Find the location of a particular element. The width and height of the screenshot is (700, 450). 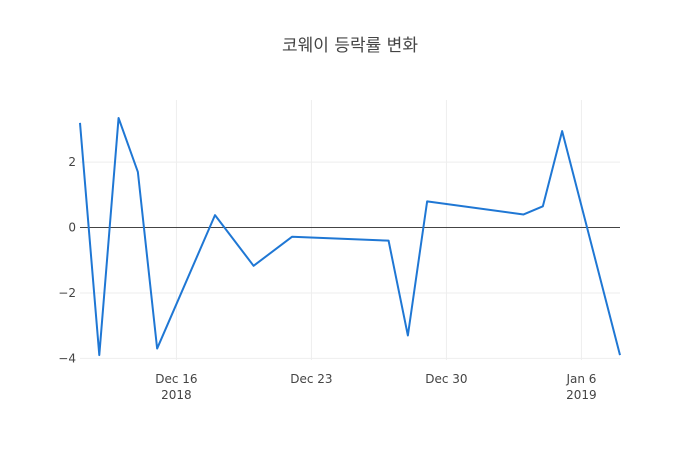

y-tick-label: −2 is located at coordinates (67, 293).